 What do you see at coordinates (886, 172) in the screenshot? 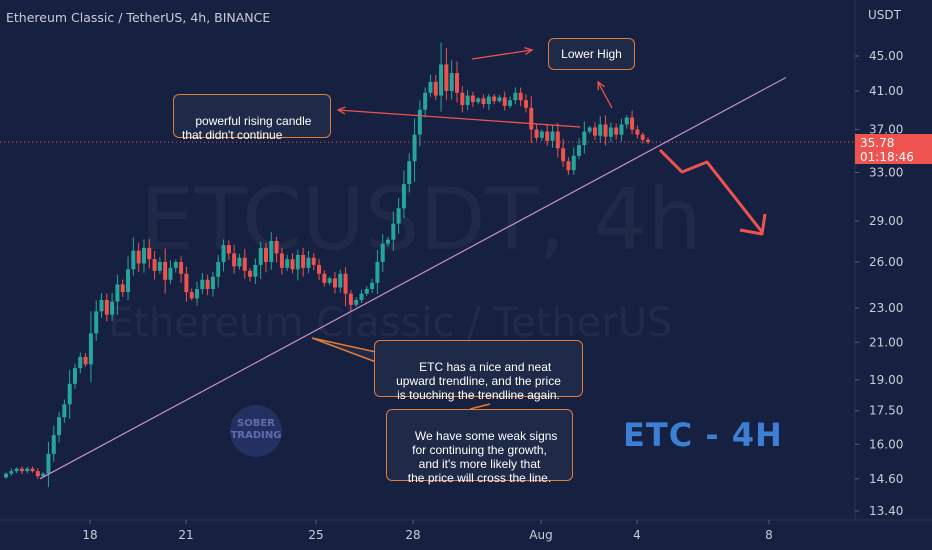
I see `y-tick-label-3: 33.00` at bounding box center [886, 172].